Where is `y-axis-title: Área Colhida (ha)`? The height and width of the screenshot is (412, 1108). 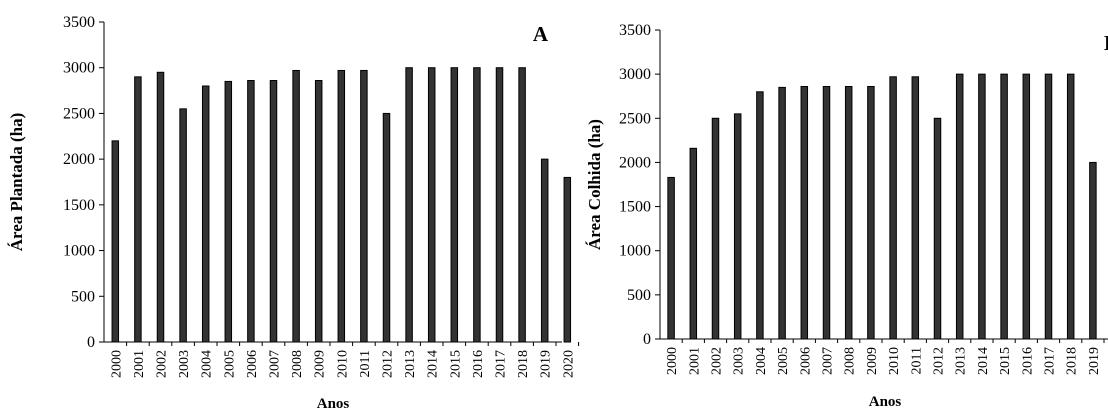
y-axis-title: Área Colhida (ha) is located at coordinates (594, 184).